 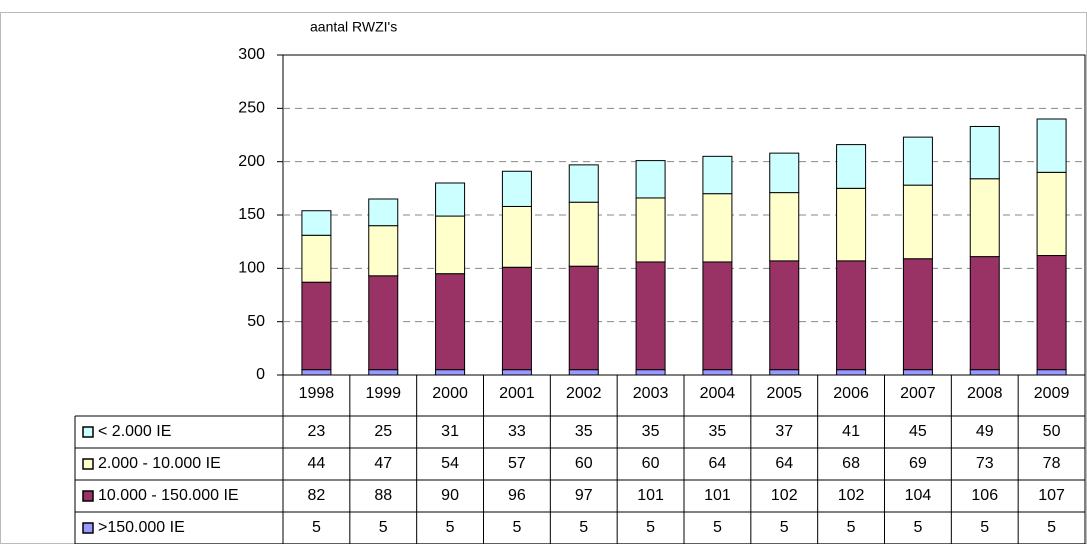 What do you see at coordinates (918, 431) in the screenshot?
I see `table-value: 45` at bounding box center [918, 431].